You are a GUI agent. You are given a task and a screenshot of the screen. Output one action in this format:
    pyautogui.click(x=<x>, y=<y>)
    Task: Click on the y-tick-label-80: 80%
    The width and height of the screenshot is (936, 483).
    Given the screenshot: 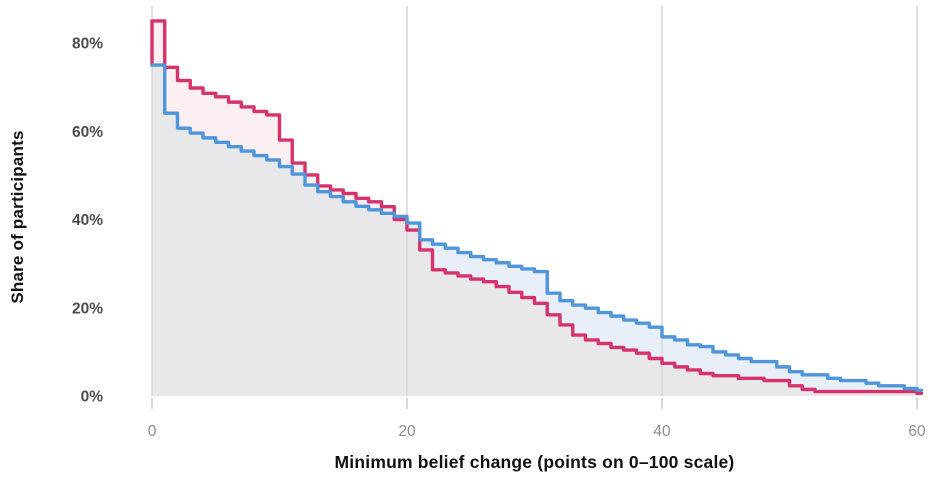 What is the action you would take?
    pyautogui.click(x=87, y=44)
    